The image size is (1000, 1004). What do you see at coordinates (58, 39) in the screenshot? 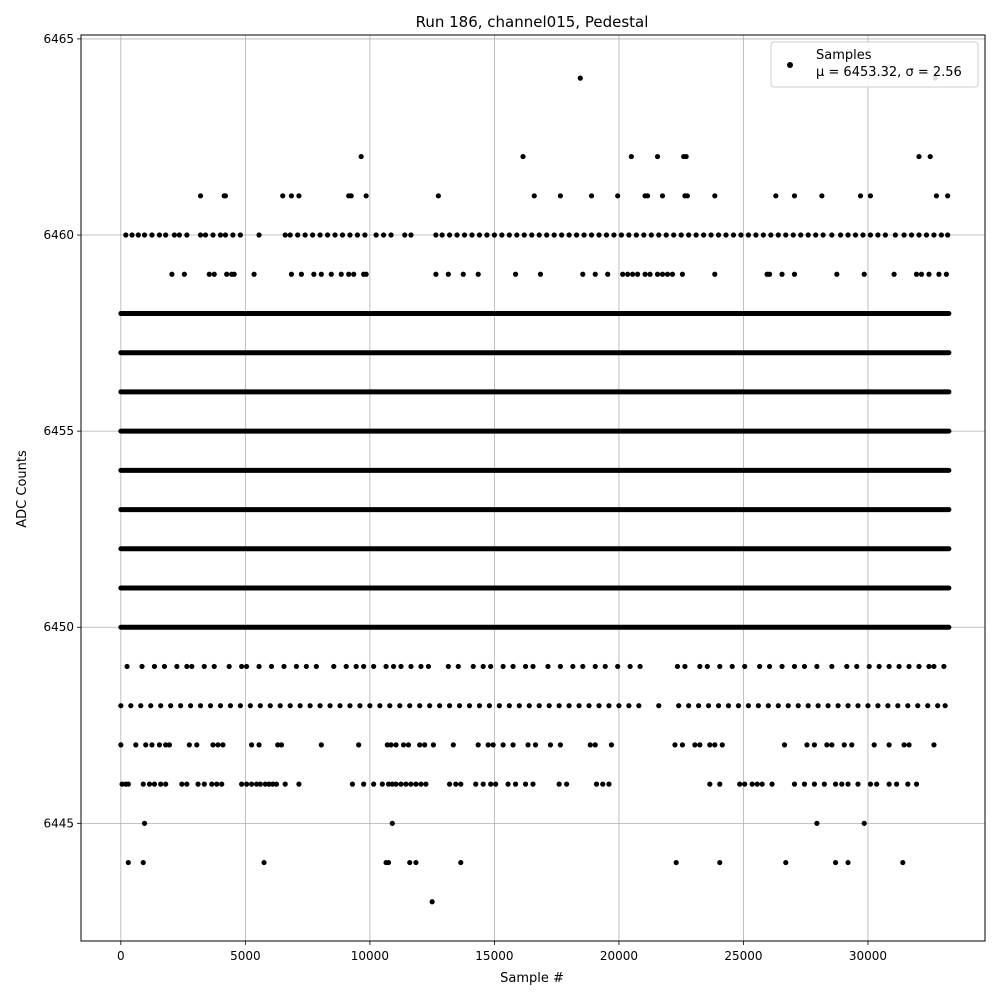
I see `y-tick-label: 6465` at bounding box center [58, 39].